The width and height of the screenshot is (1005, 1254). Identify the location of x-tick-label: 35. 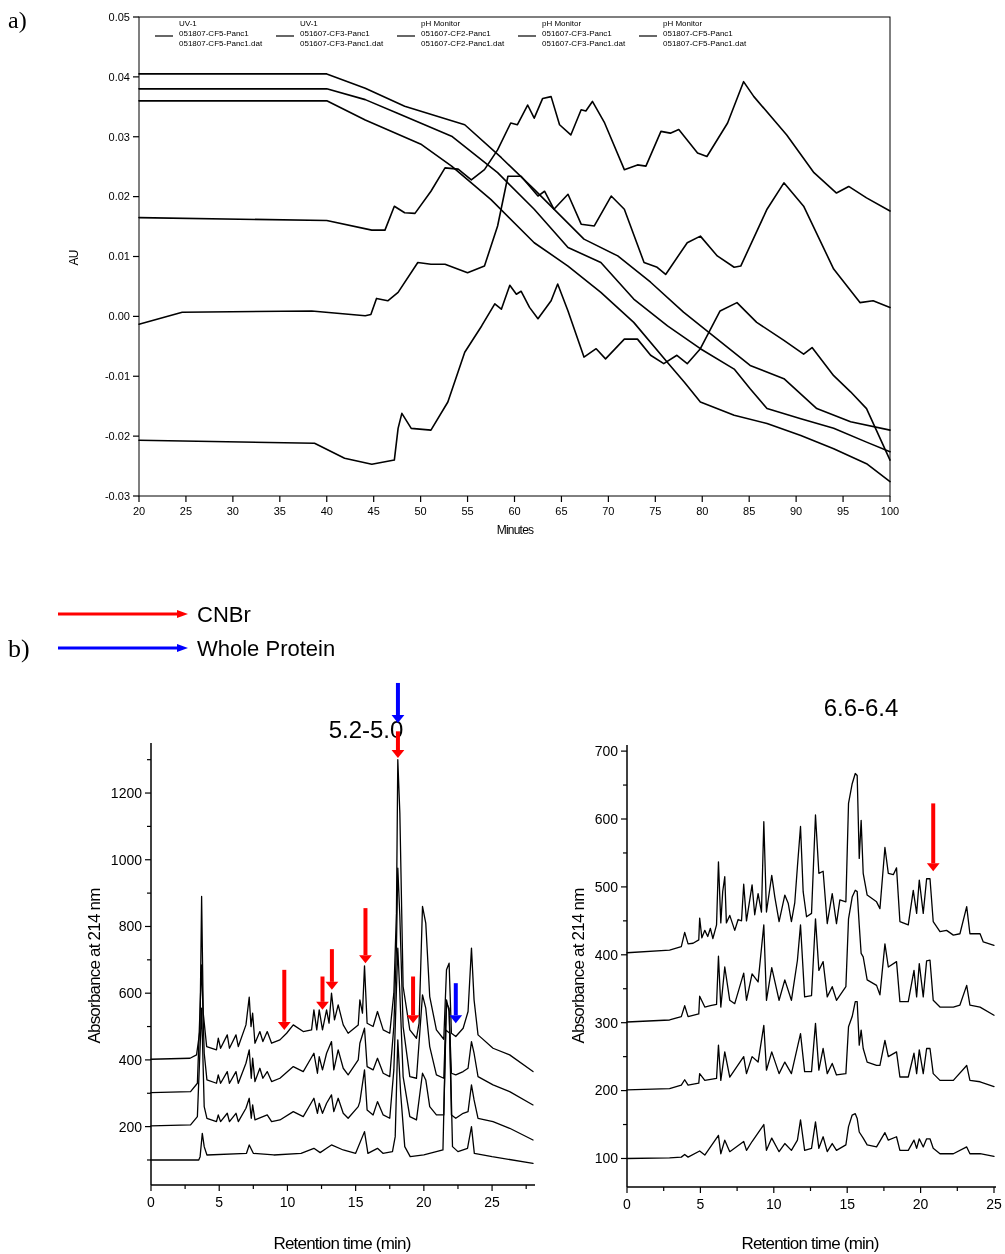
(279, 511).